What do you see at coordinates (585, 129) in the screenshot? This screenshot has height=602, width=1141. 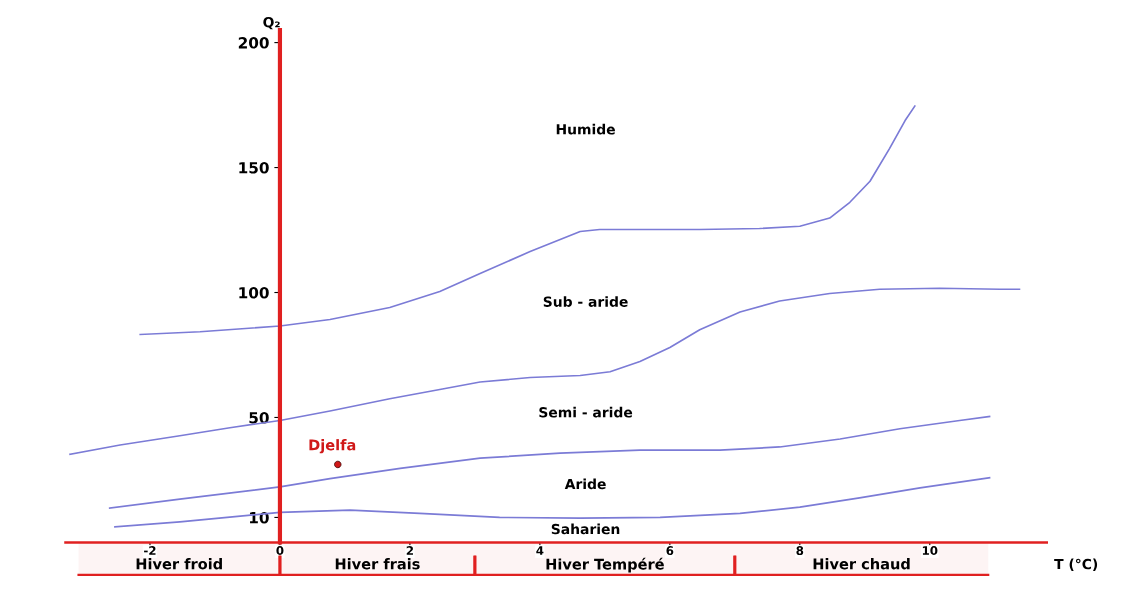 I see `annotation: Humide` at bounding box center [585, 129].